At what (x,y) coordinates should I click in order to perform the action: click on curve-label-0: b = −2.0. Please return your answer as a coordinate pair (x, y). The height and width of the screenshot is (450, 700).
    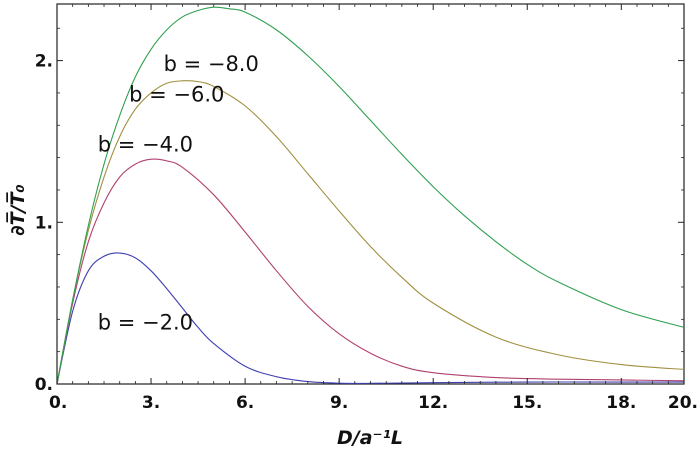
    Looking at the image, I should click on (145, 323).